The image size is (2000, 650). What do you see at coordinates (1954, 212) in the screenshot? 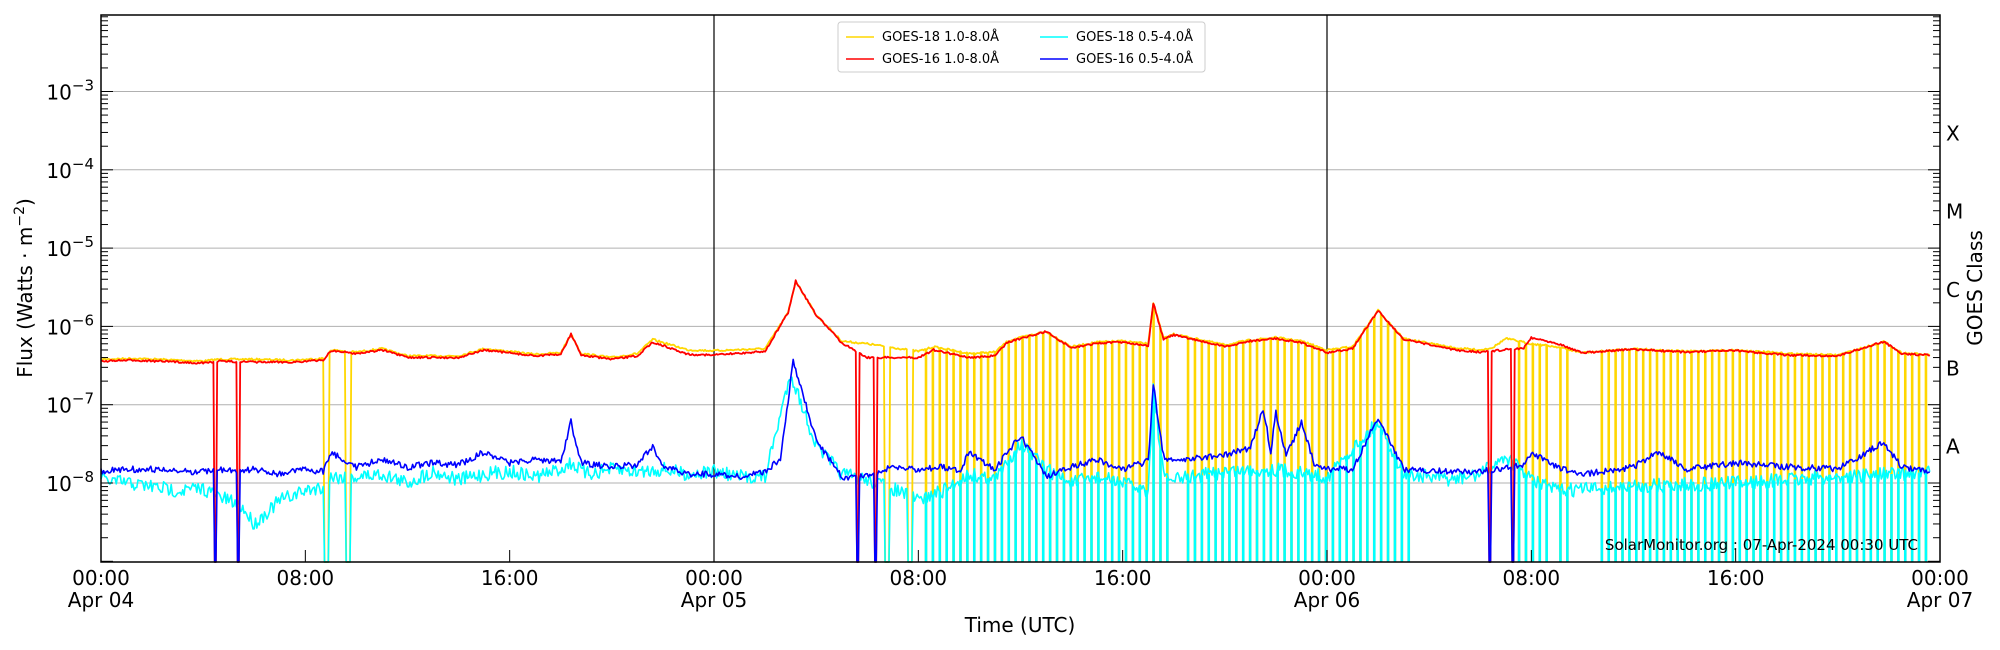
I see `goes-class-label: M` at bounding box center [1954, 212].